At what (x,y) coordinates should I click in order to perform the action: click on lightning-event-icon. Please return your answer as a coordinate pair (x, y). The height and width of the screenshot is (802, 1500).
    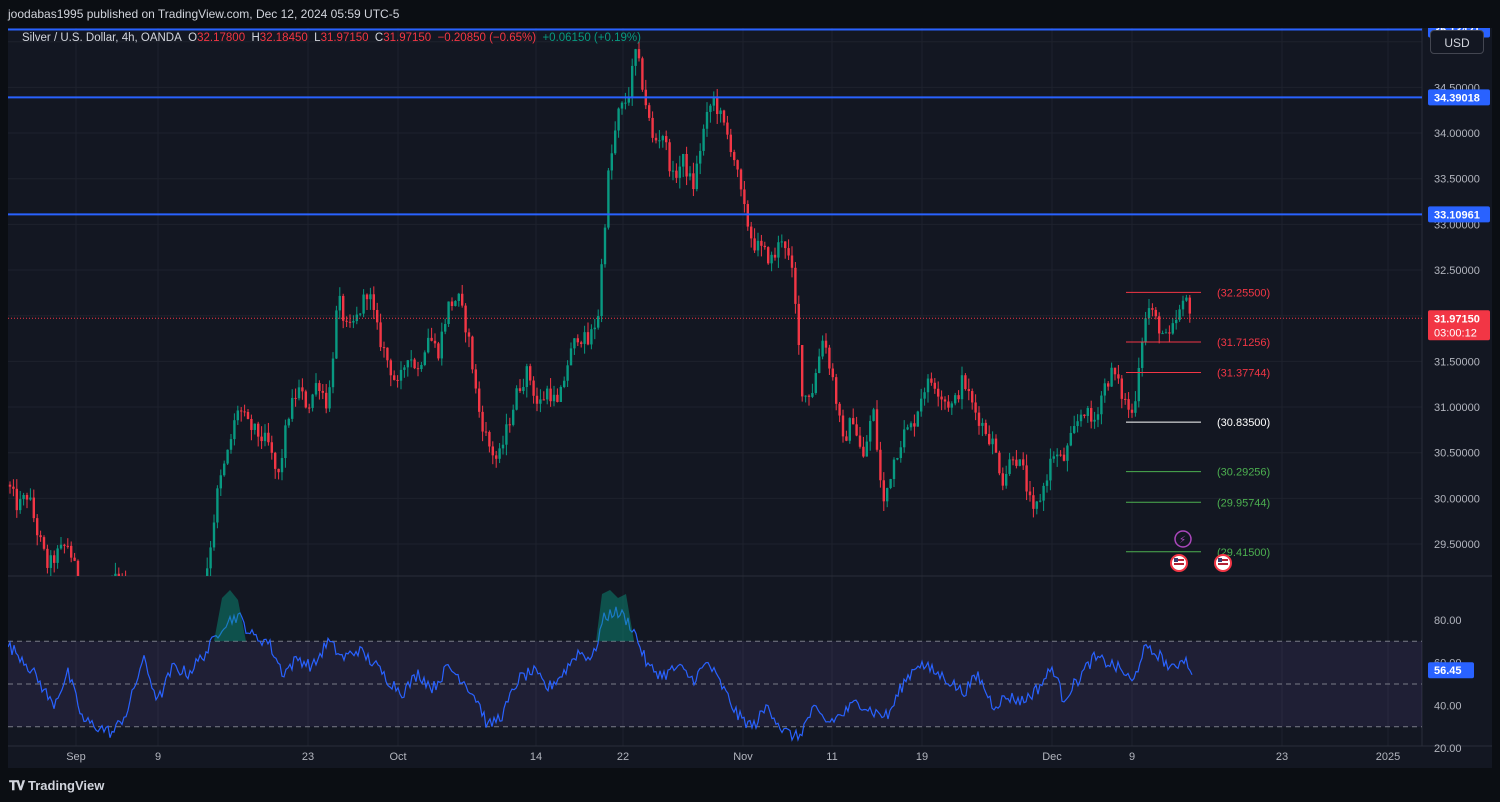
    Looking at the image, I should click on (1183, 539).